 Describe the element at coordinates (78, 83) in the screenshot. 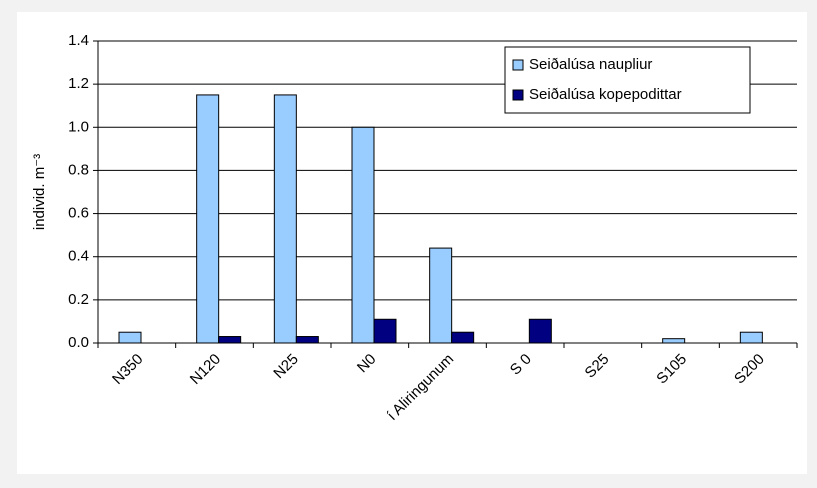

I see `y-tick-label: 1.2` at that location.